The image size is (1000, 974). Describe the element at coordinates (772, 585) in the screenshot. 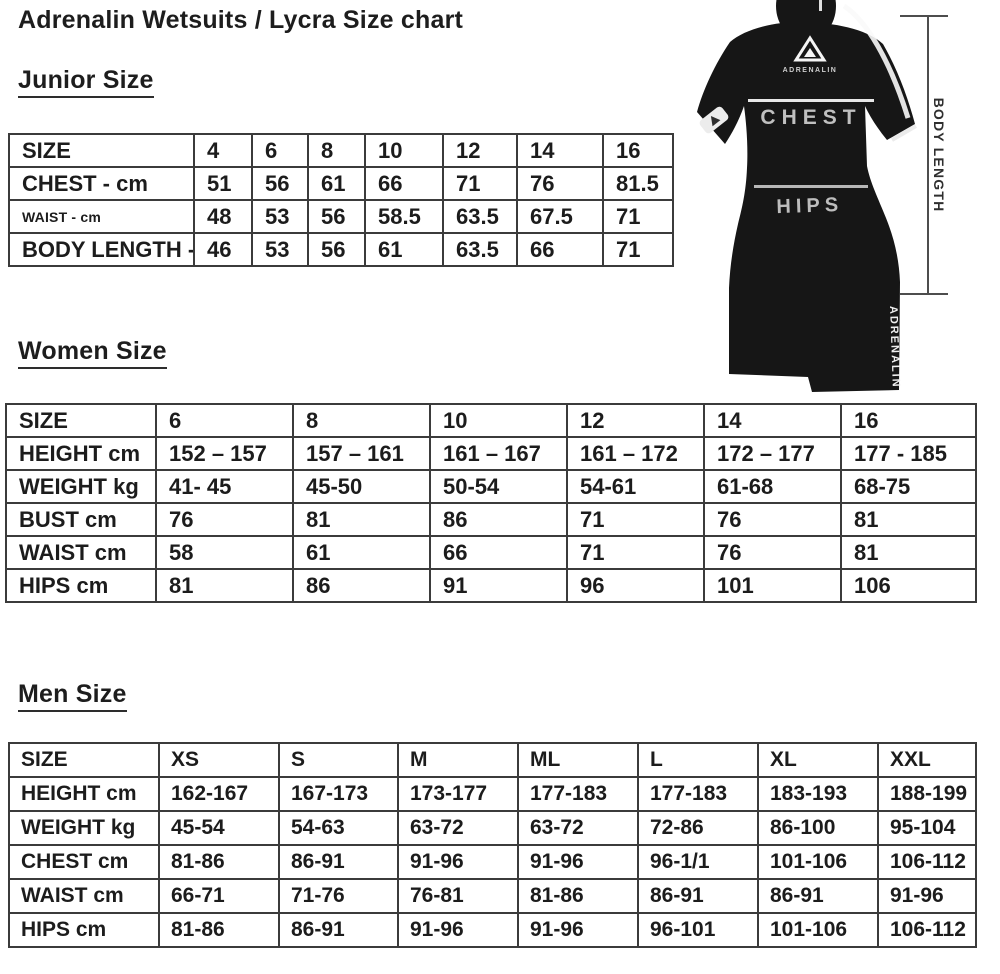

I see `size-cell: 101` at that location.